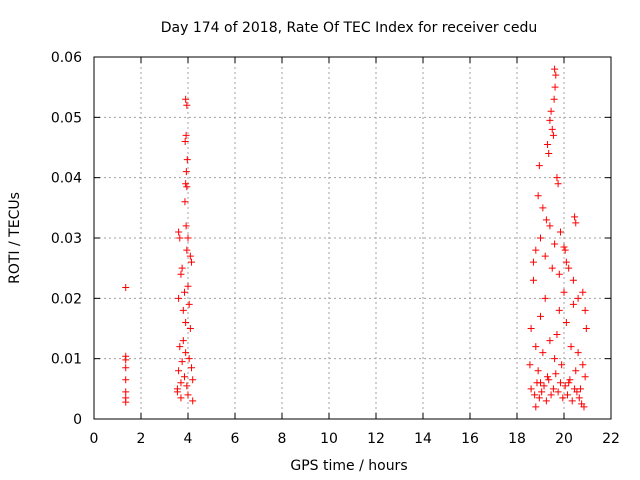 The height and width of the screenshot is (480, 640). Describe the element at coordinates (188, 439) in the screenshot. I see `x-tick-label: 4` at that location.